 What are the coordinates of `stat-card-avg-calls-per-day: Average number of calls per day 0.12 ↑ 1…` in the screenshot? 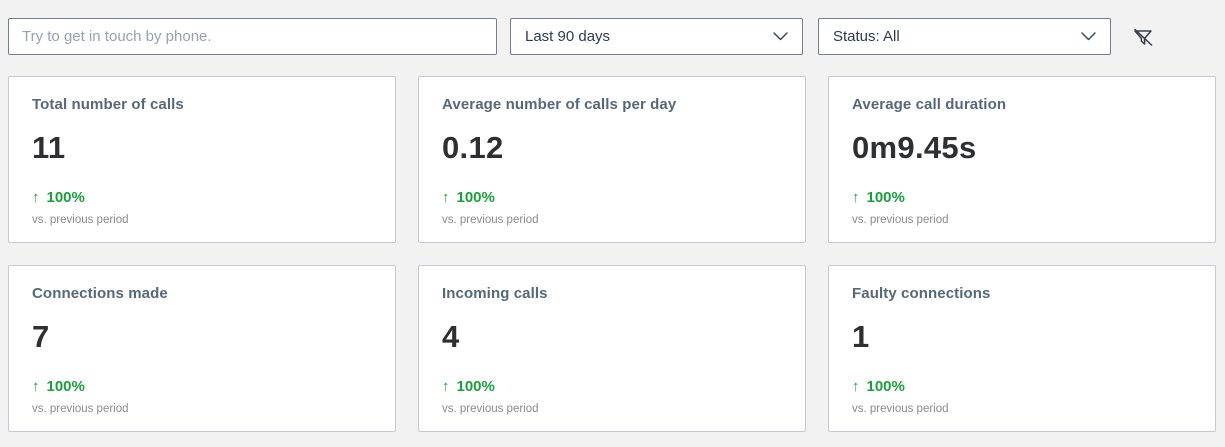 It's located at (612, 159).